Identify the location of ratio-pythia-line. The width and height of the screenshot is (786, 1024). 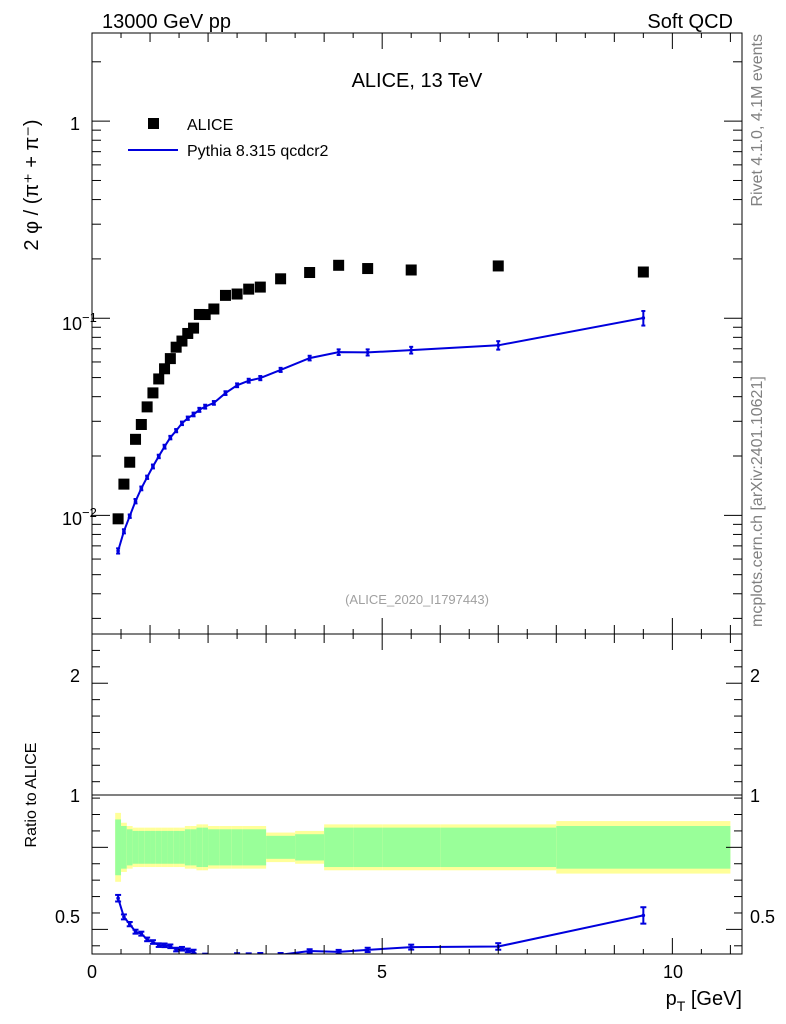
(380, 925).